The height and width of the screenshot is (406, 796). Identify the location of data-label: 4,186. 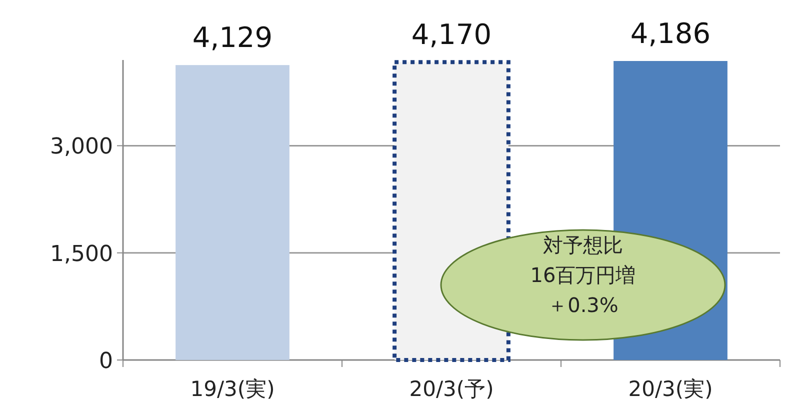
(670, 33).